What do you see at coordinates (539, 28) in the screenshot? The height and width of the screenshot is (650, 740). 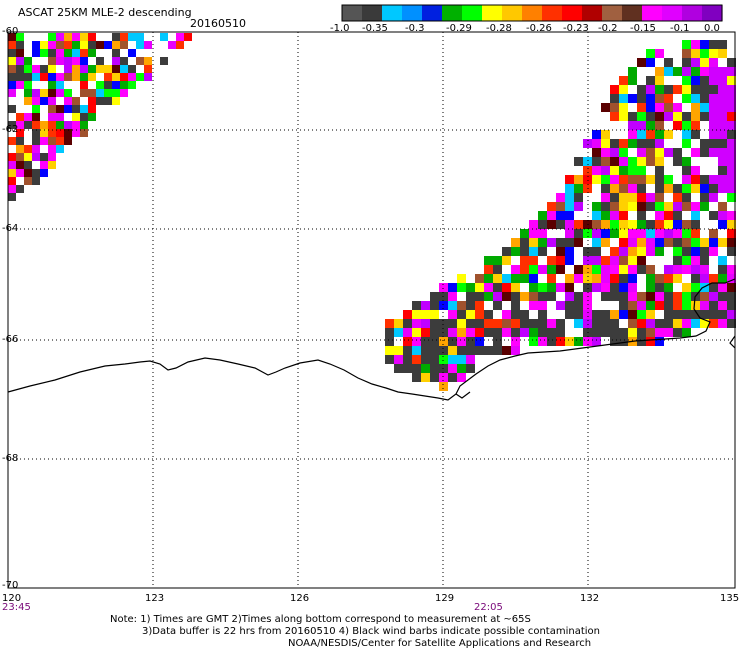 I see `colorbar-tick-label: -0.26` at bounding box center [539, 28].